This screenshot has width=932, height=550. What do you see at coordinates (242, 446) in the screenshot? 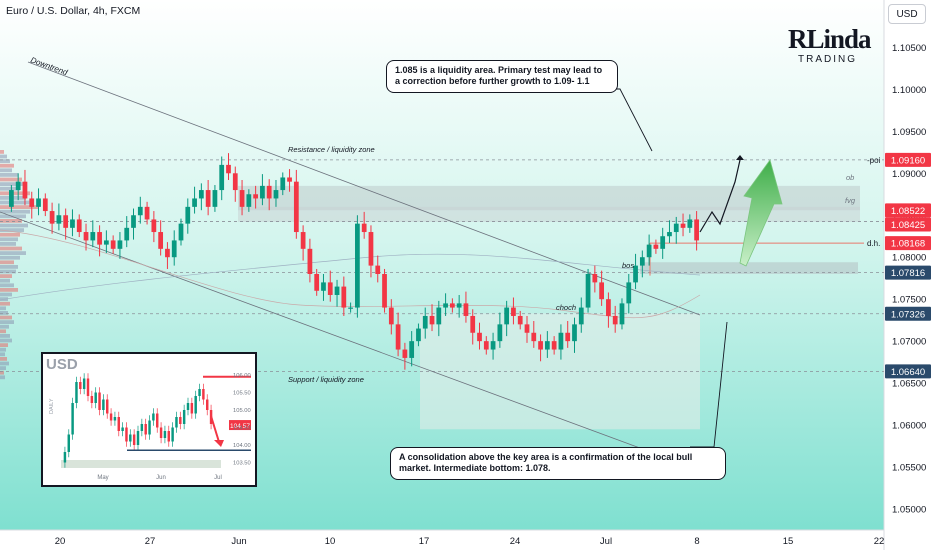
I see `inset-y-tick: 104.00` at bounding box center [242, 446].